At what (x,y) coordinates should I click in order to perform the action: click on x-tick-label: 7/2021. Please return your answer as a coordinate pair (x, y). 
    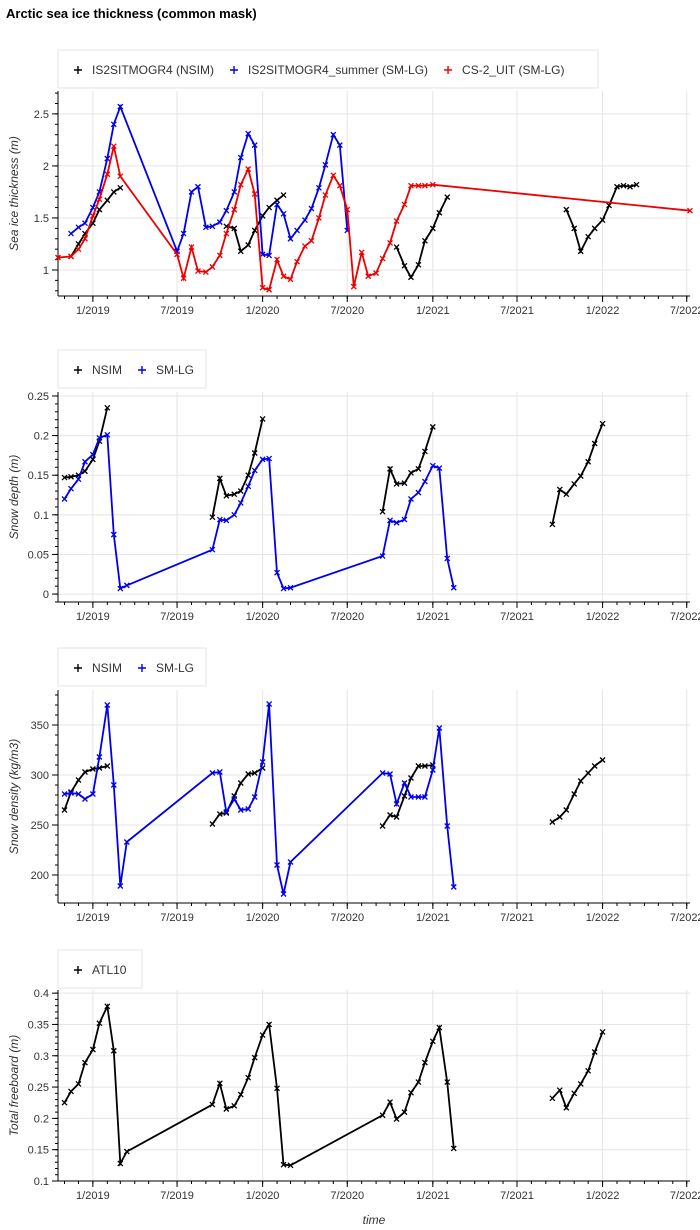
    Looking at the image, I should click on (517, 1196).